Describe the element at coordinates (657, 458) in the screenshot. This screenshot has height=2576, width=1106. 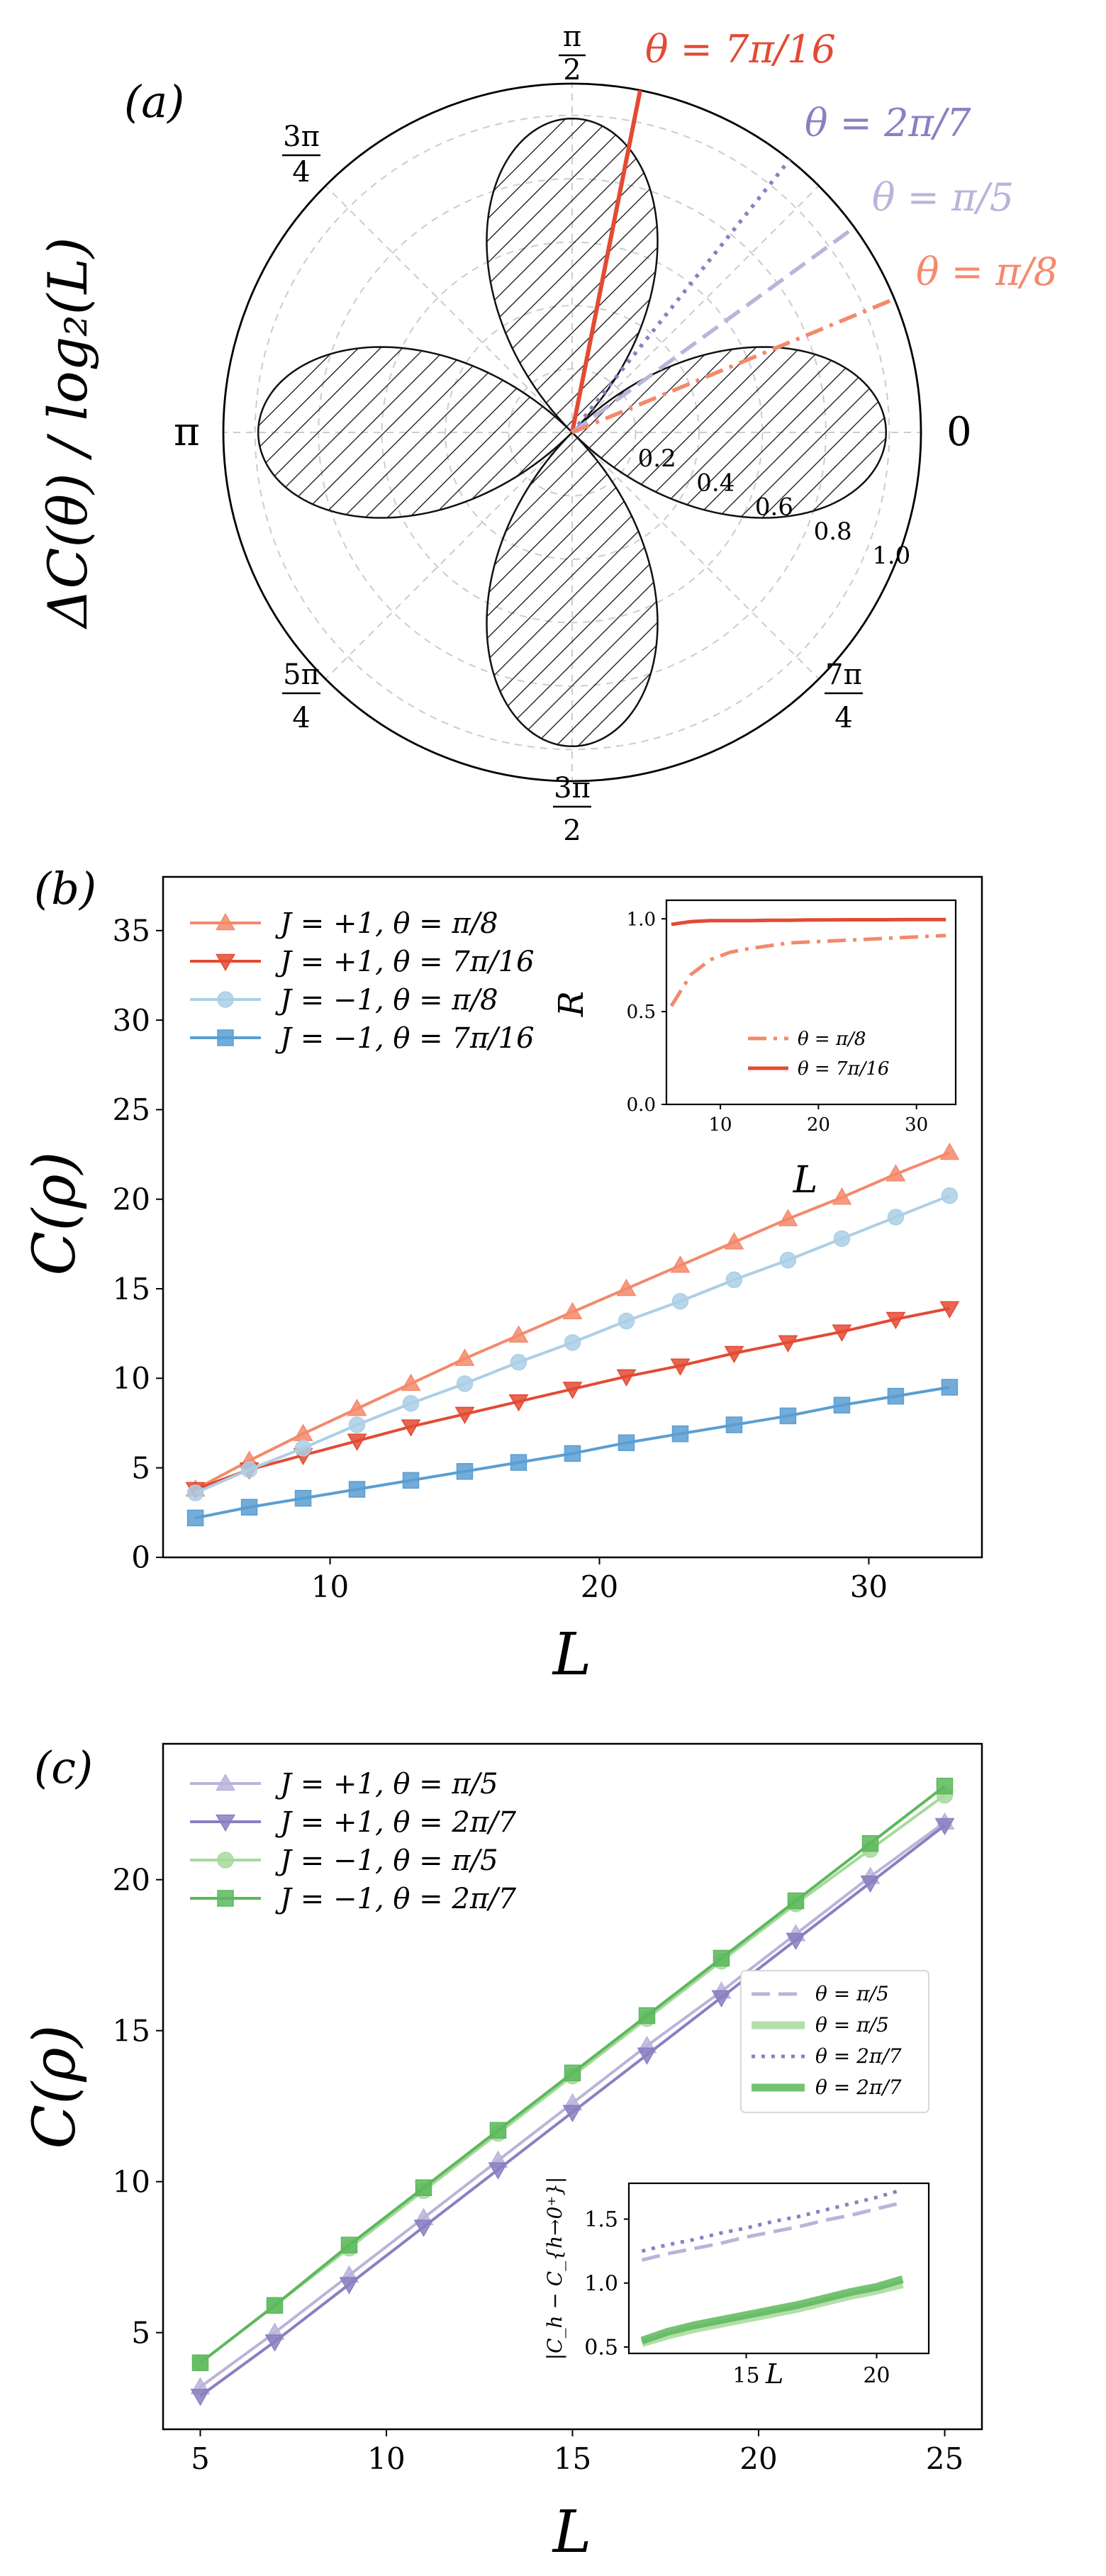
I see `polar-radial-tick-label: 0.2` at that location.